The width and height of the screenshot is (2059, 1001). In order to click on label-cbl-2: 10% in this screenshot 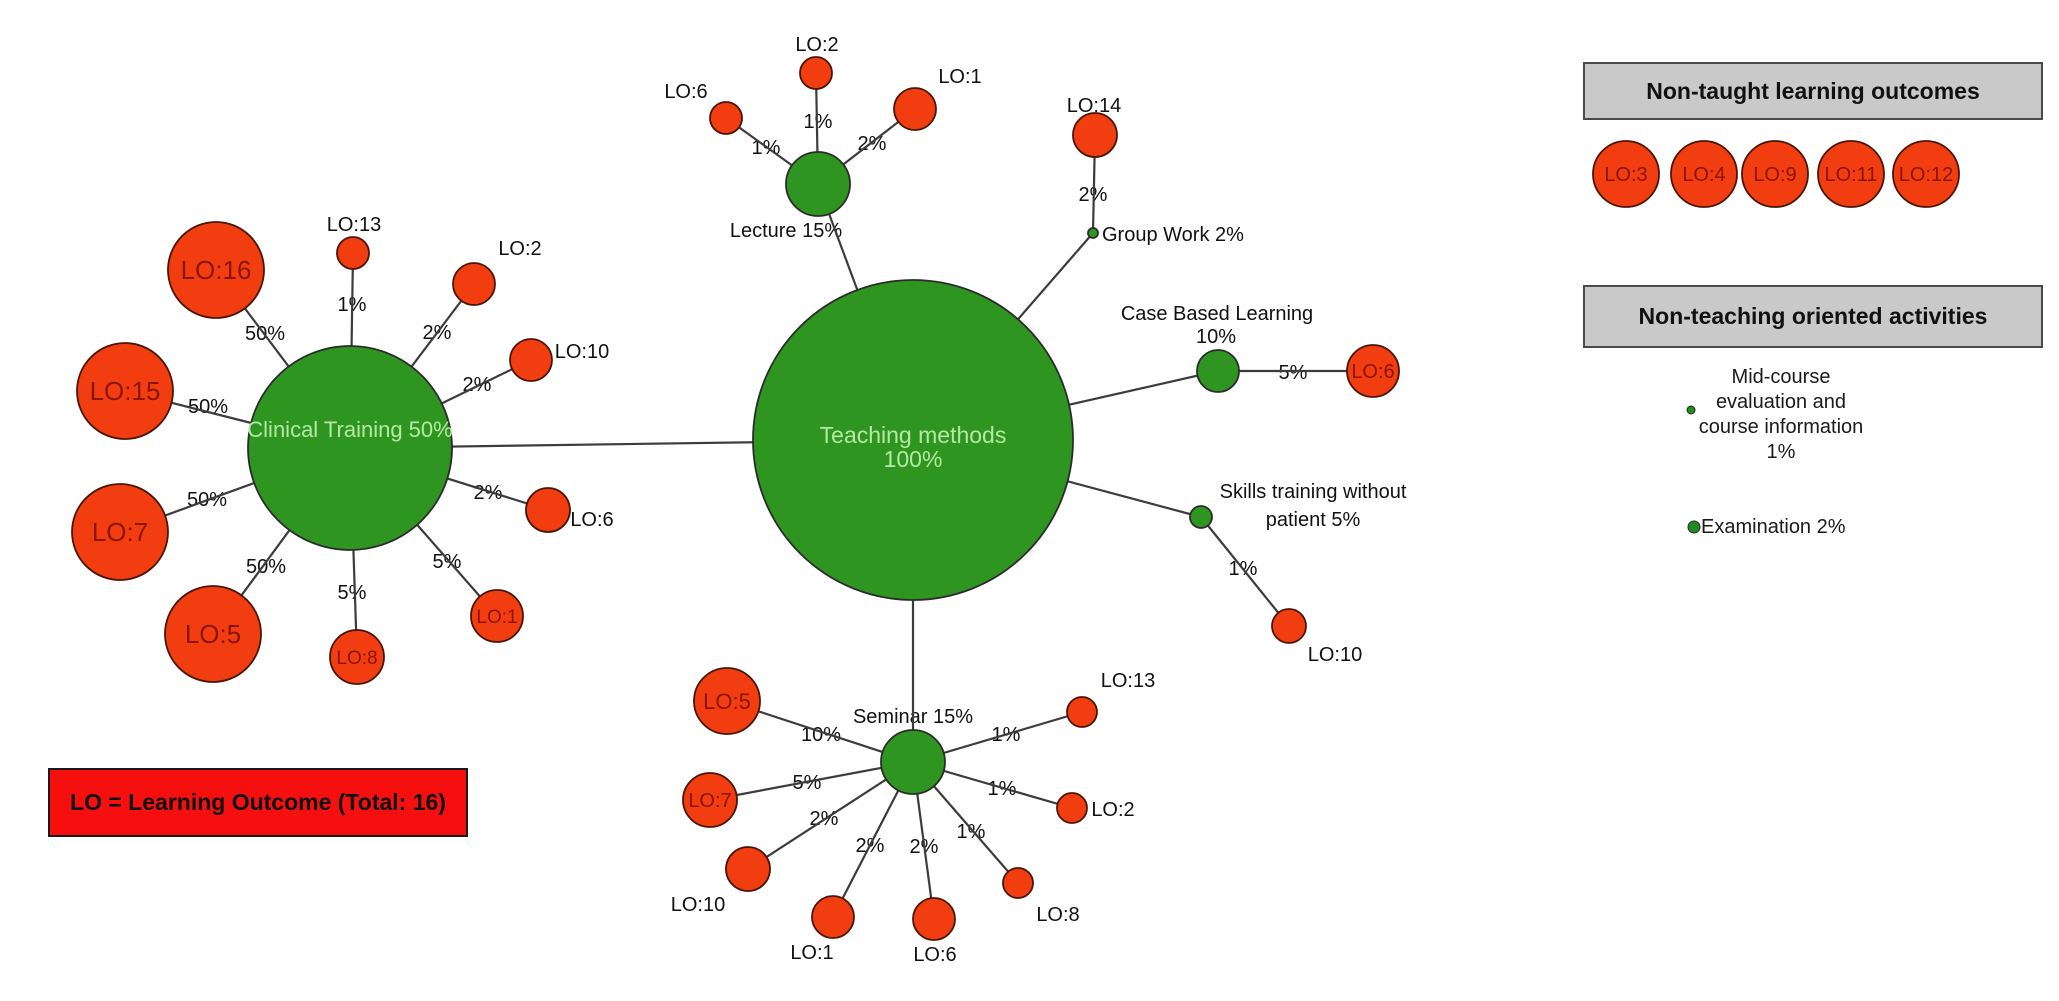, I will do `click(1216, 337)`.